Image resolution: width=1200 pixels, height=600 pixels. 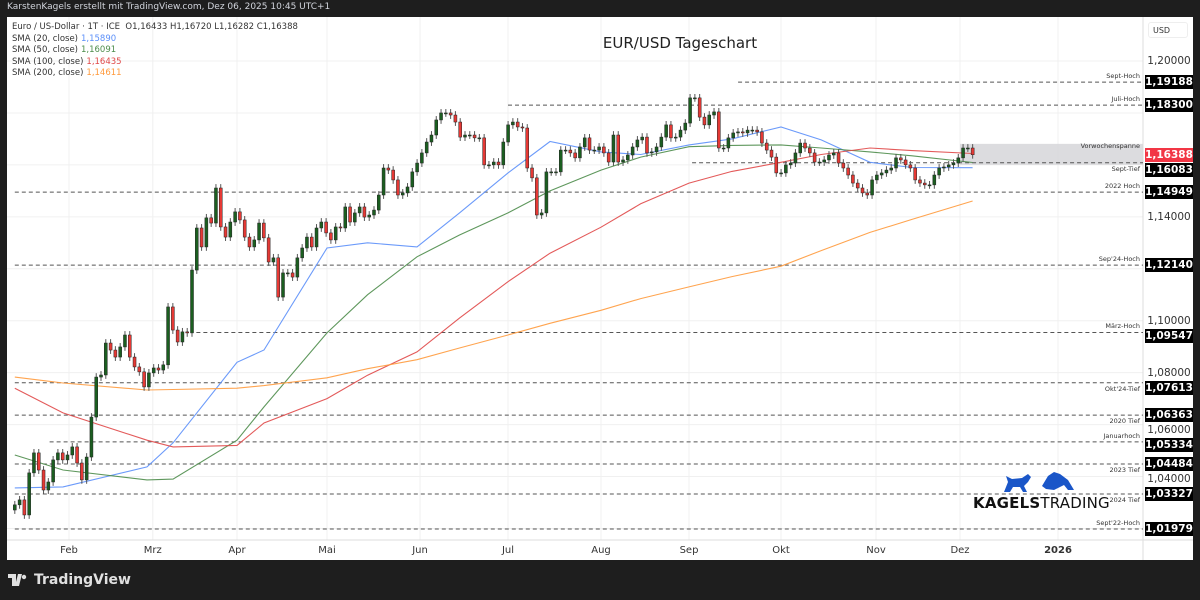 What do you see at coordinates (66, 27) in the screenshot?
I see `legend-symbol: Euro / US-Dollar · 1T · ICE` at bounding box center [66, 27].